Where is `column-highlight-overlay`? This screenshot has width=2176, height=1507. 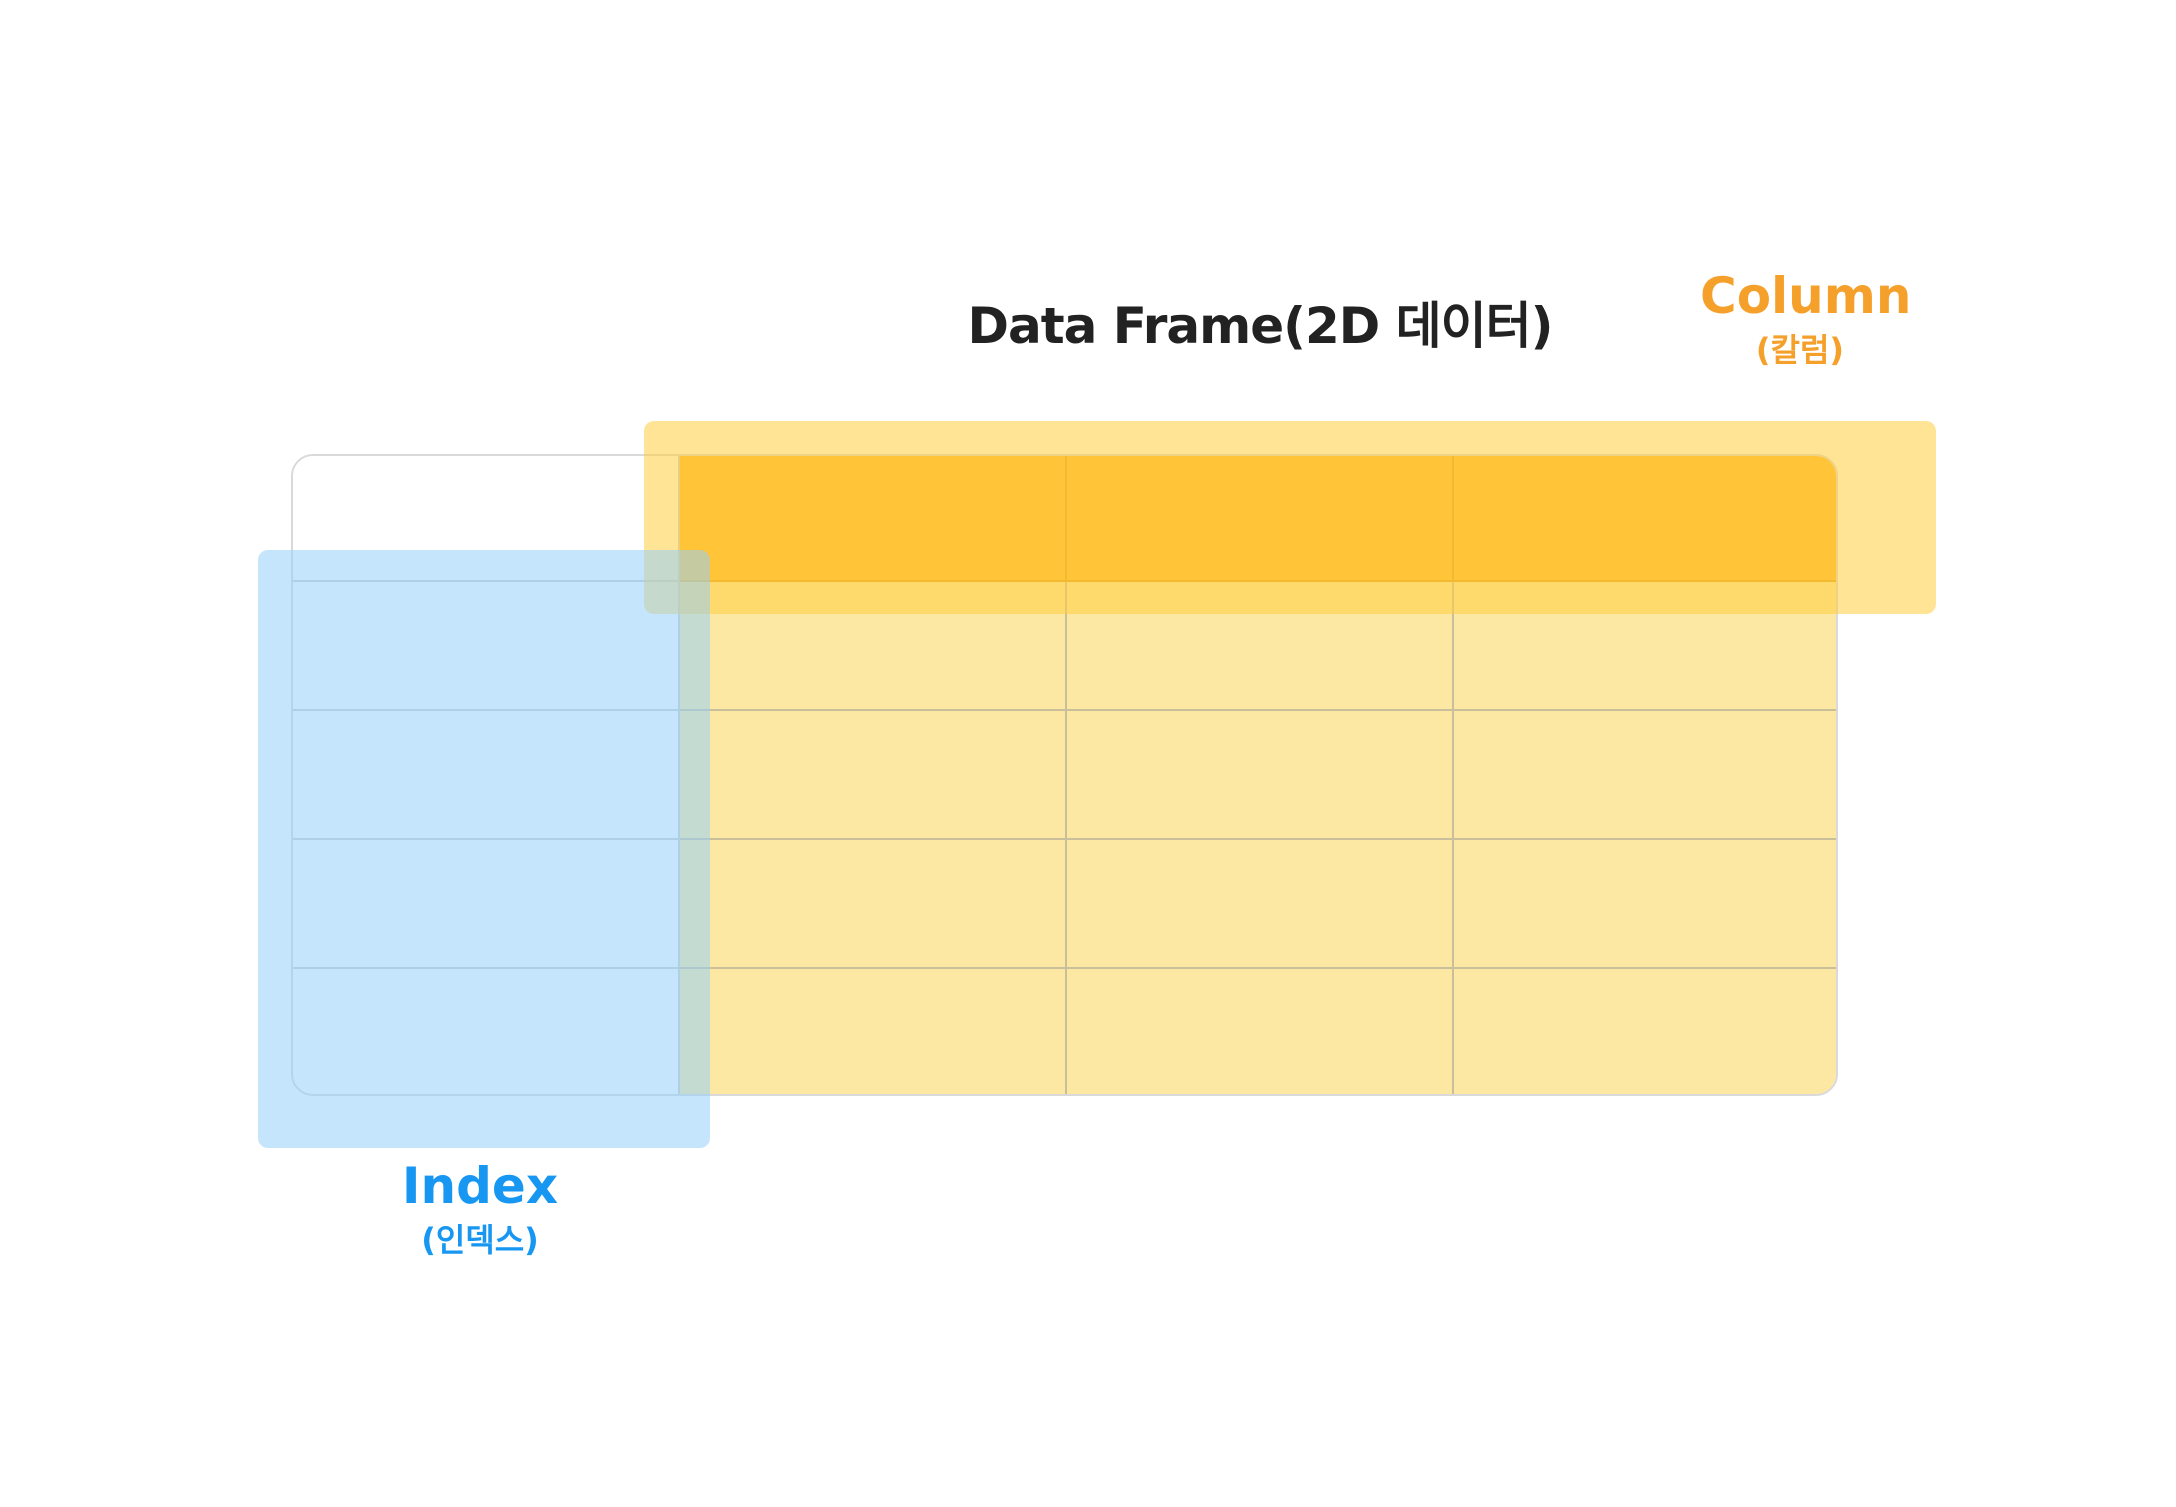
column-highlight-overlay is located at coordinates (1290, 517).